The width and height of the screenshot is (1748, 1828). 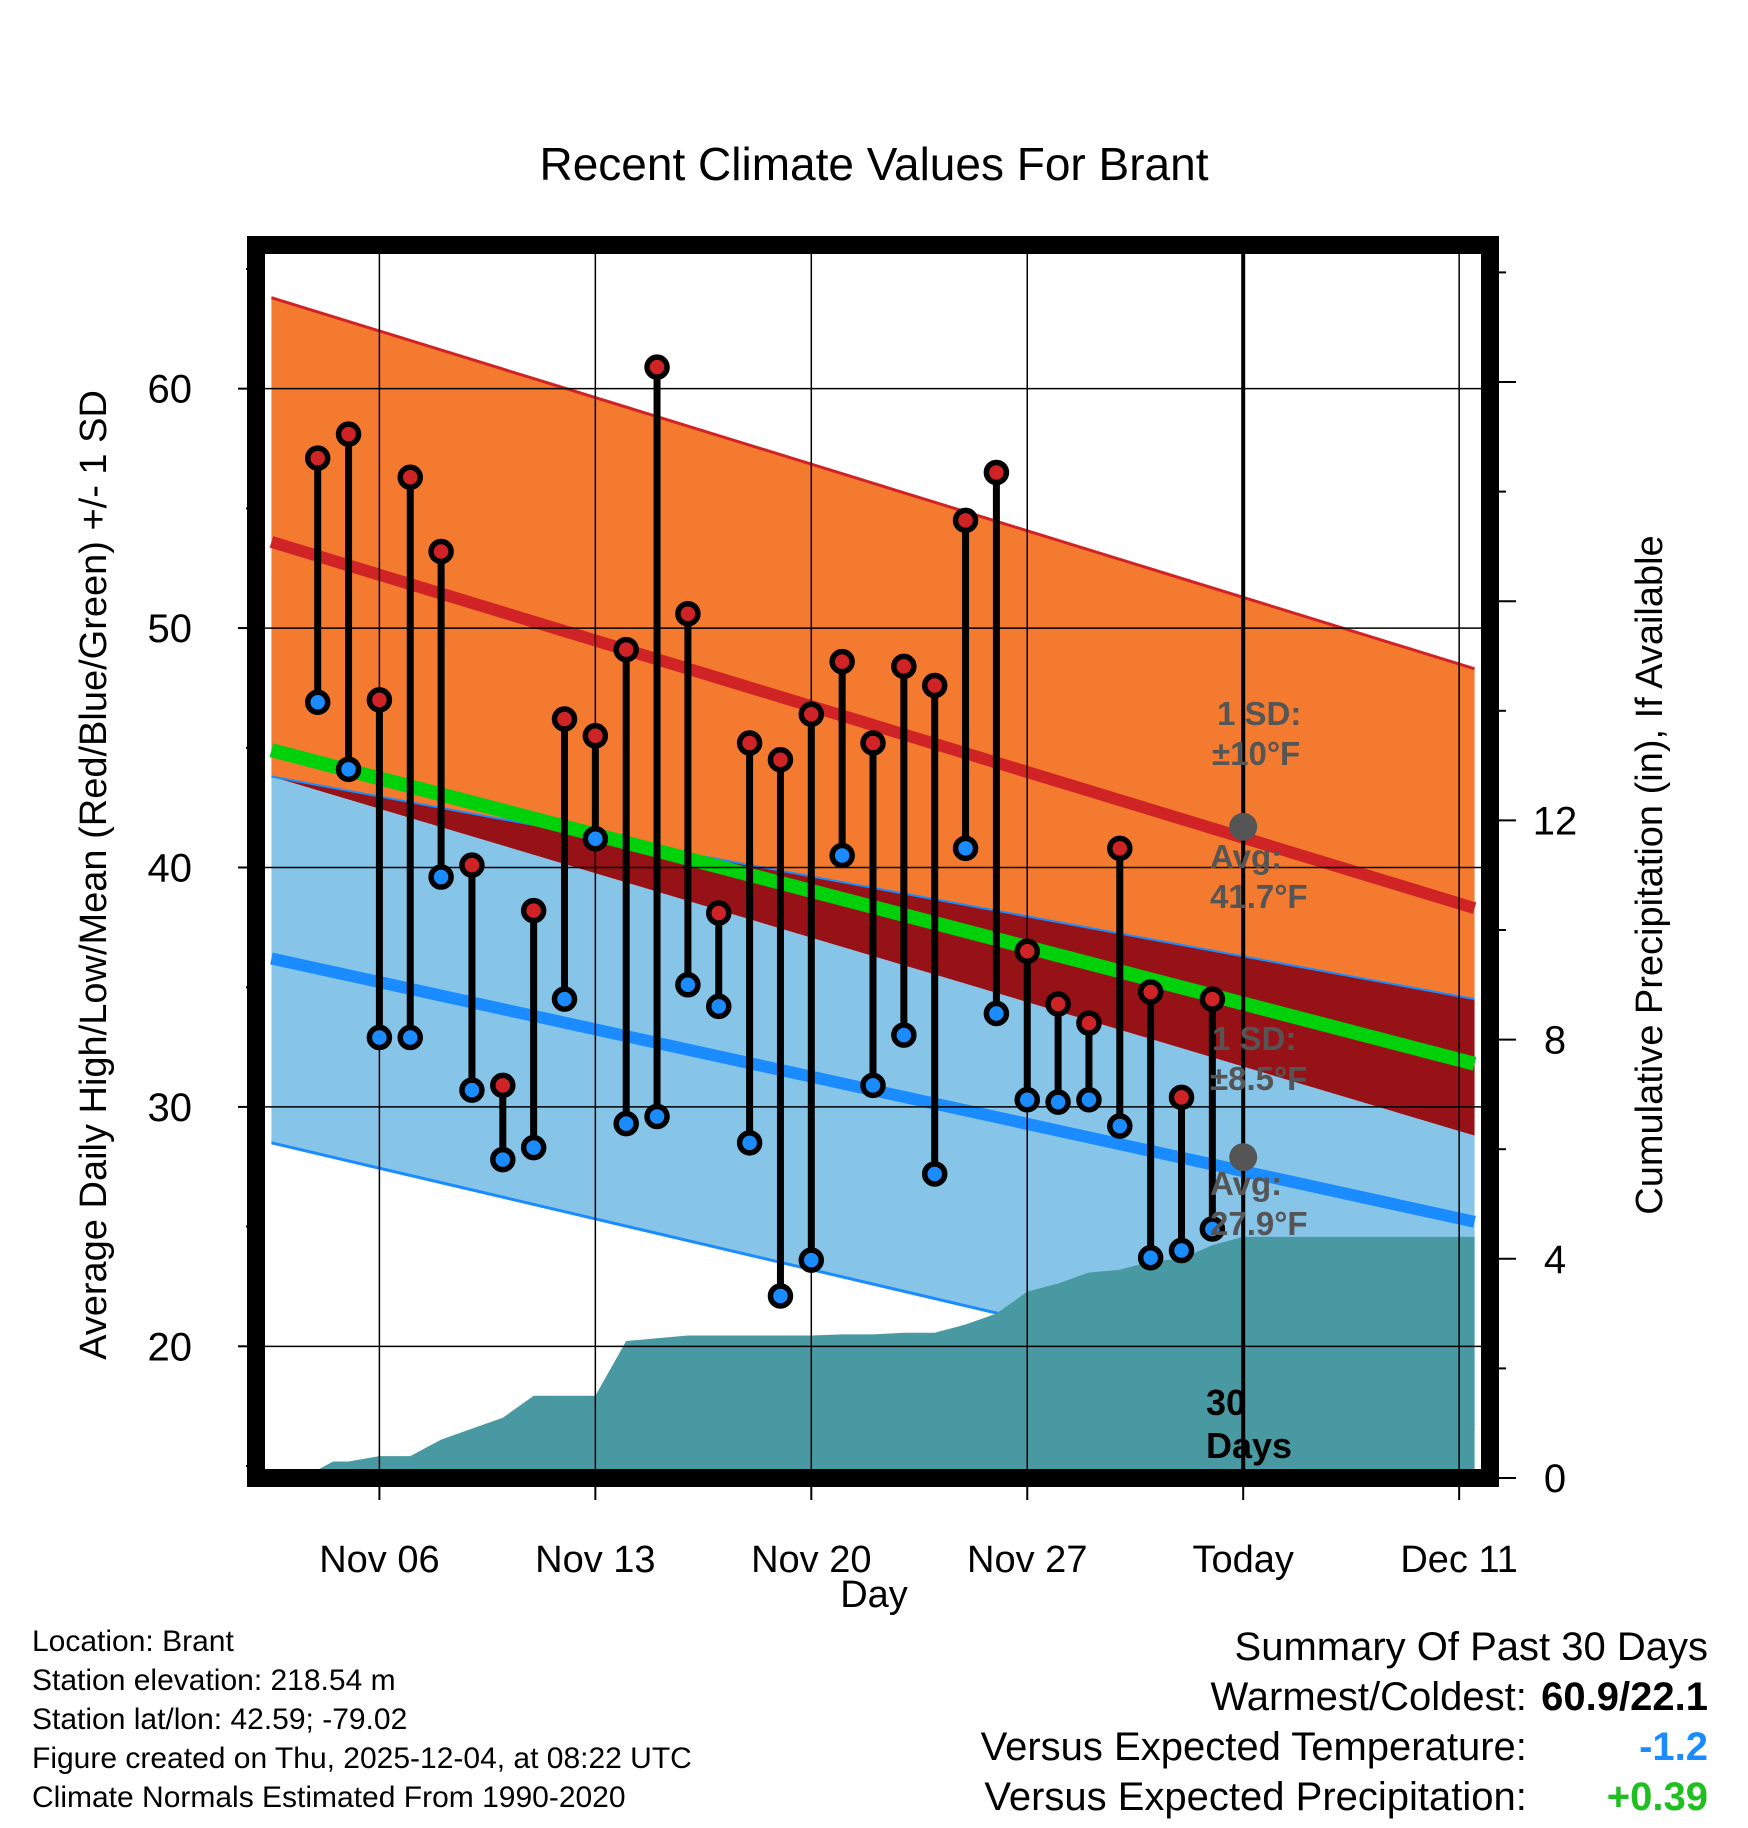 I want to click on y2-tick-label-8: 8, so click(x=1555, y=1041).